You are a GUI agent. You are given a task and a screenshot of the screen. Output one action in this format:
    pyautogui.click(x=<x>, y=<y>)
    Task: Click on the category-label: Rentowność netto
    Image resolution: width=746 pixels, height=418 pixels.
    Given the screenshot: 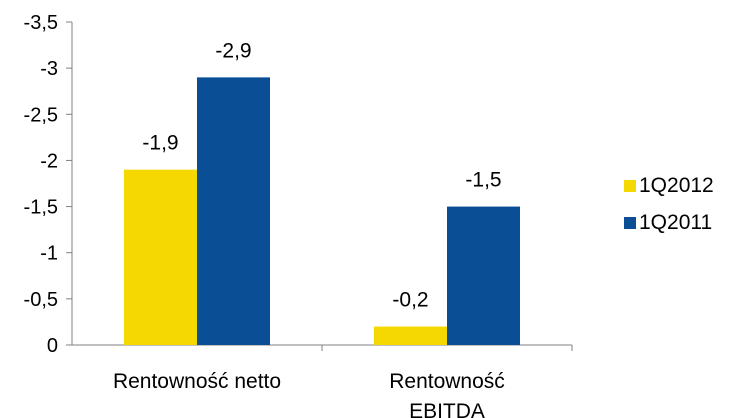 What is the action you would take?
    pyautogui.click(x=197, y=381)
    